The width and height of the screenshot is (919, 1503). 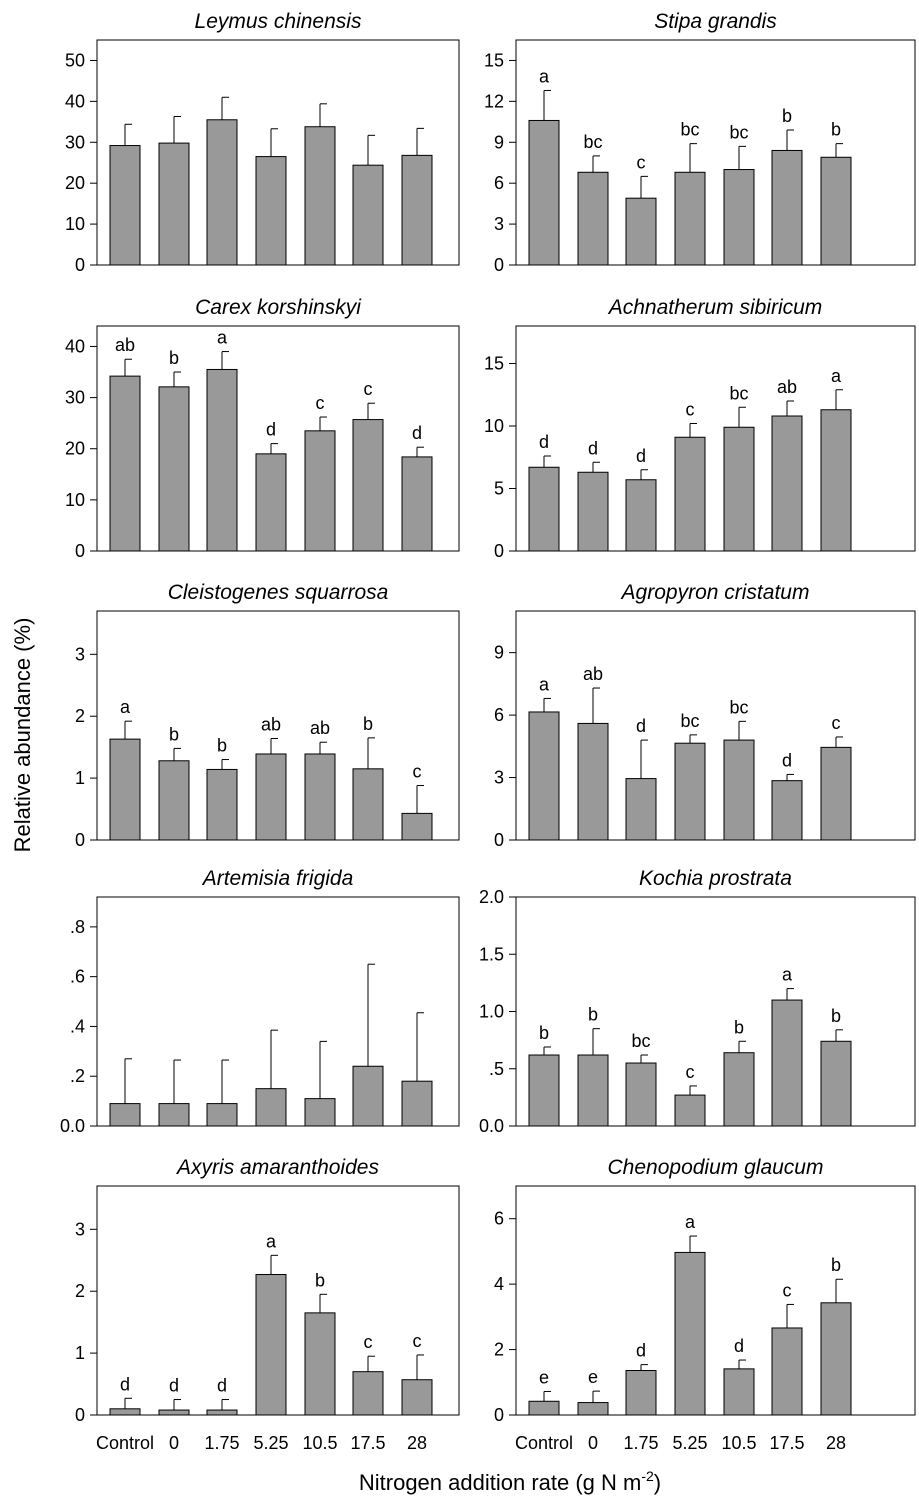 I want to click on chart-panel: Achnatherum sibiricum 0 5 10 15 d d d c bc ab a, so click(x=700, y=428).